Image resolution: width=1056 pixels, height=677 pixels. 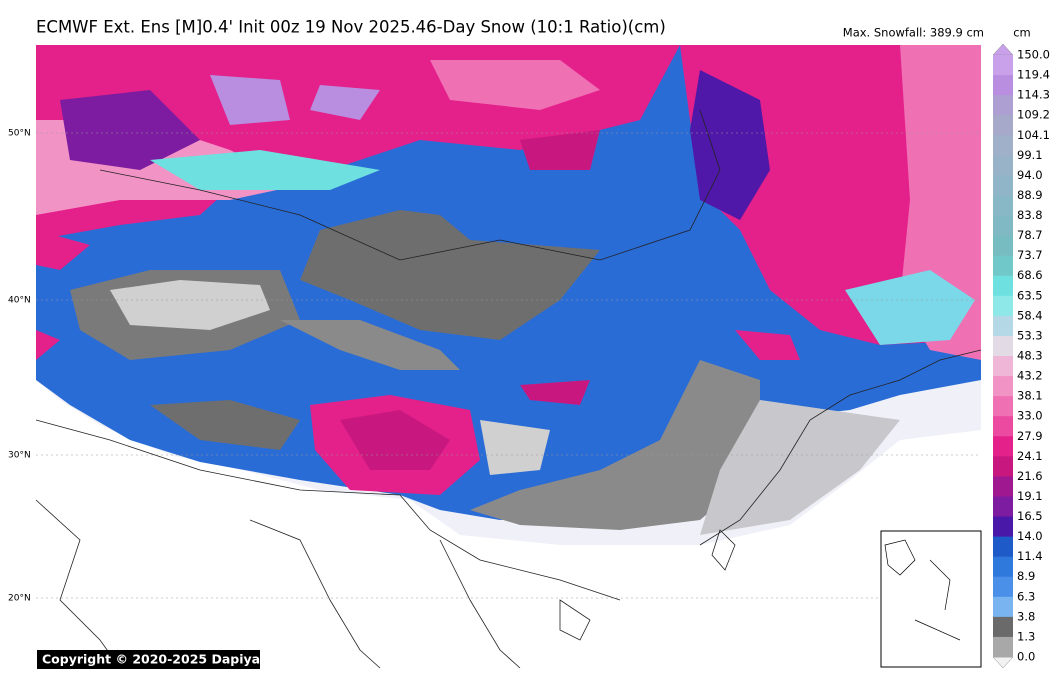 I want to click on colorbar-label: 58.4, so click(x=1030, y=315).